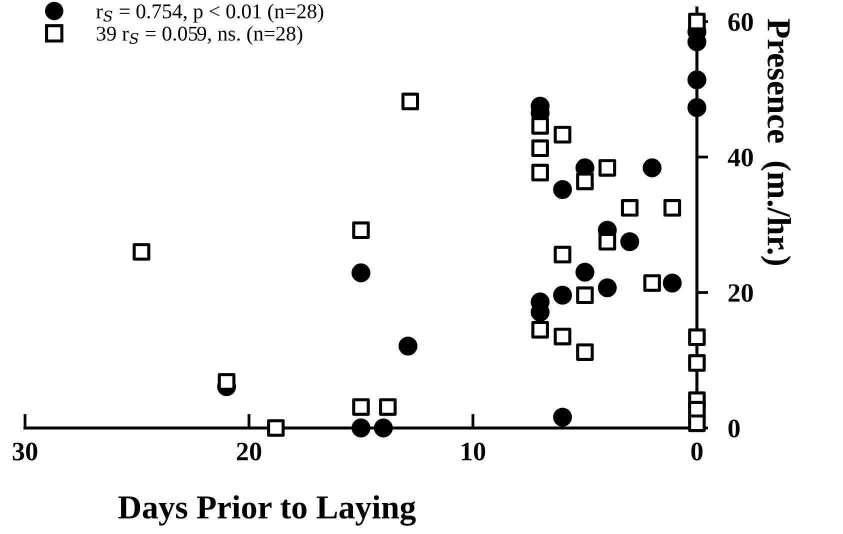 This screenshot has height=534, width=843. Describe the element at coordinates (210, 13) in the screenshot. I see `legend-label: r$_{S}$ = 0.754, p < 0.01 (n=28)` at that location.